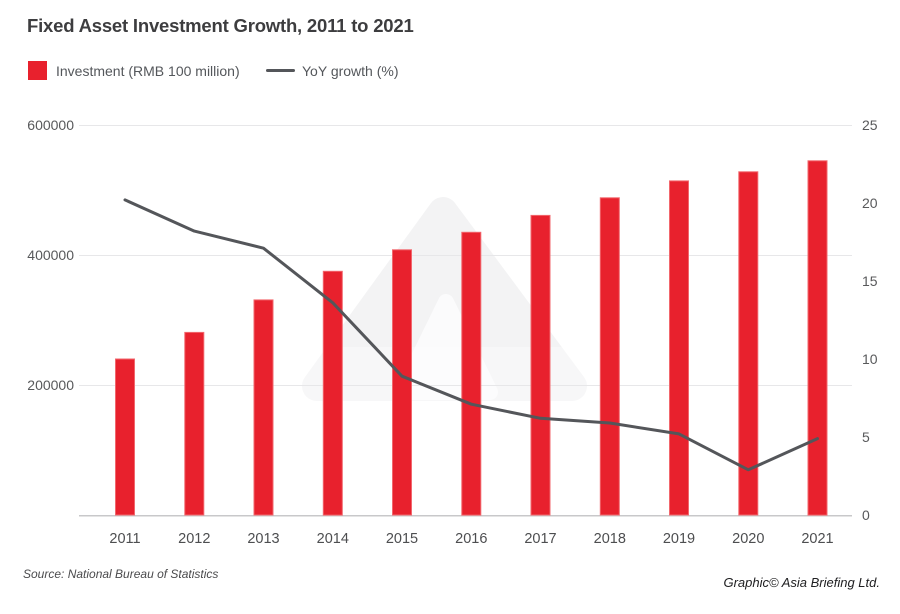  Describe the element at coordinates (540, 539) in the screenshot. I see `x-axis-category-label: 2017` at that location.